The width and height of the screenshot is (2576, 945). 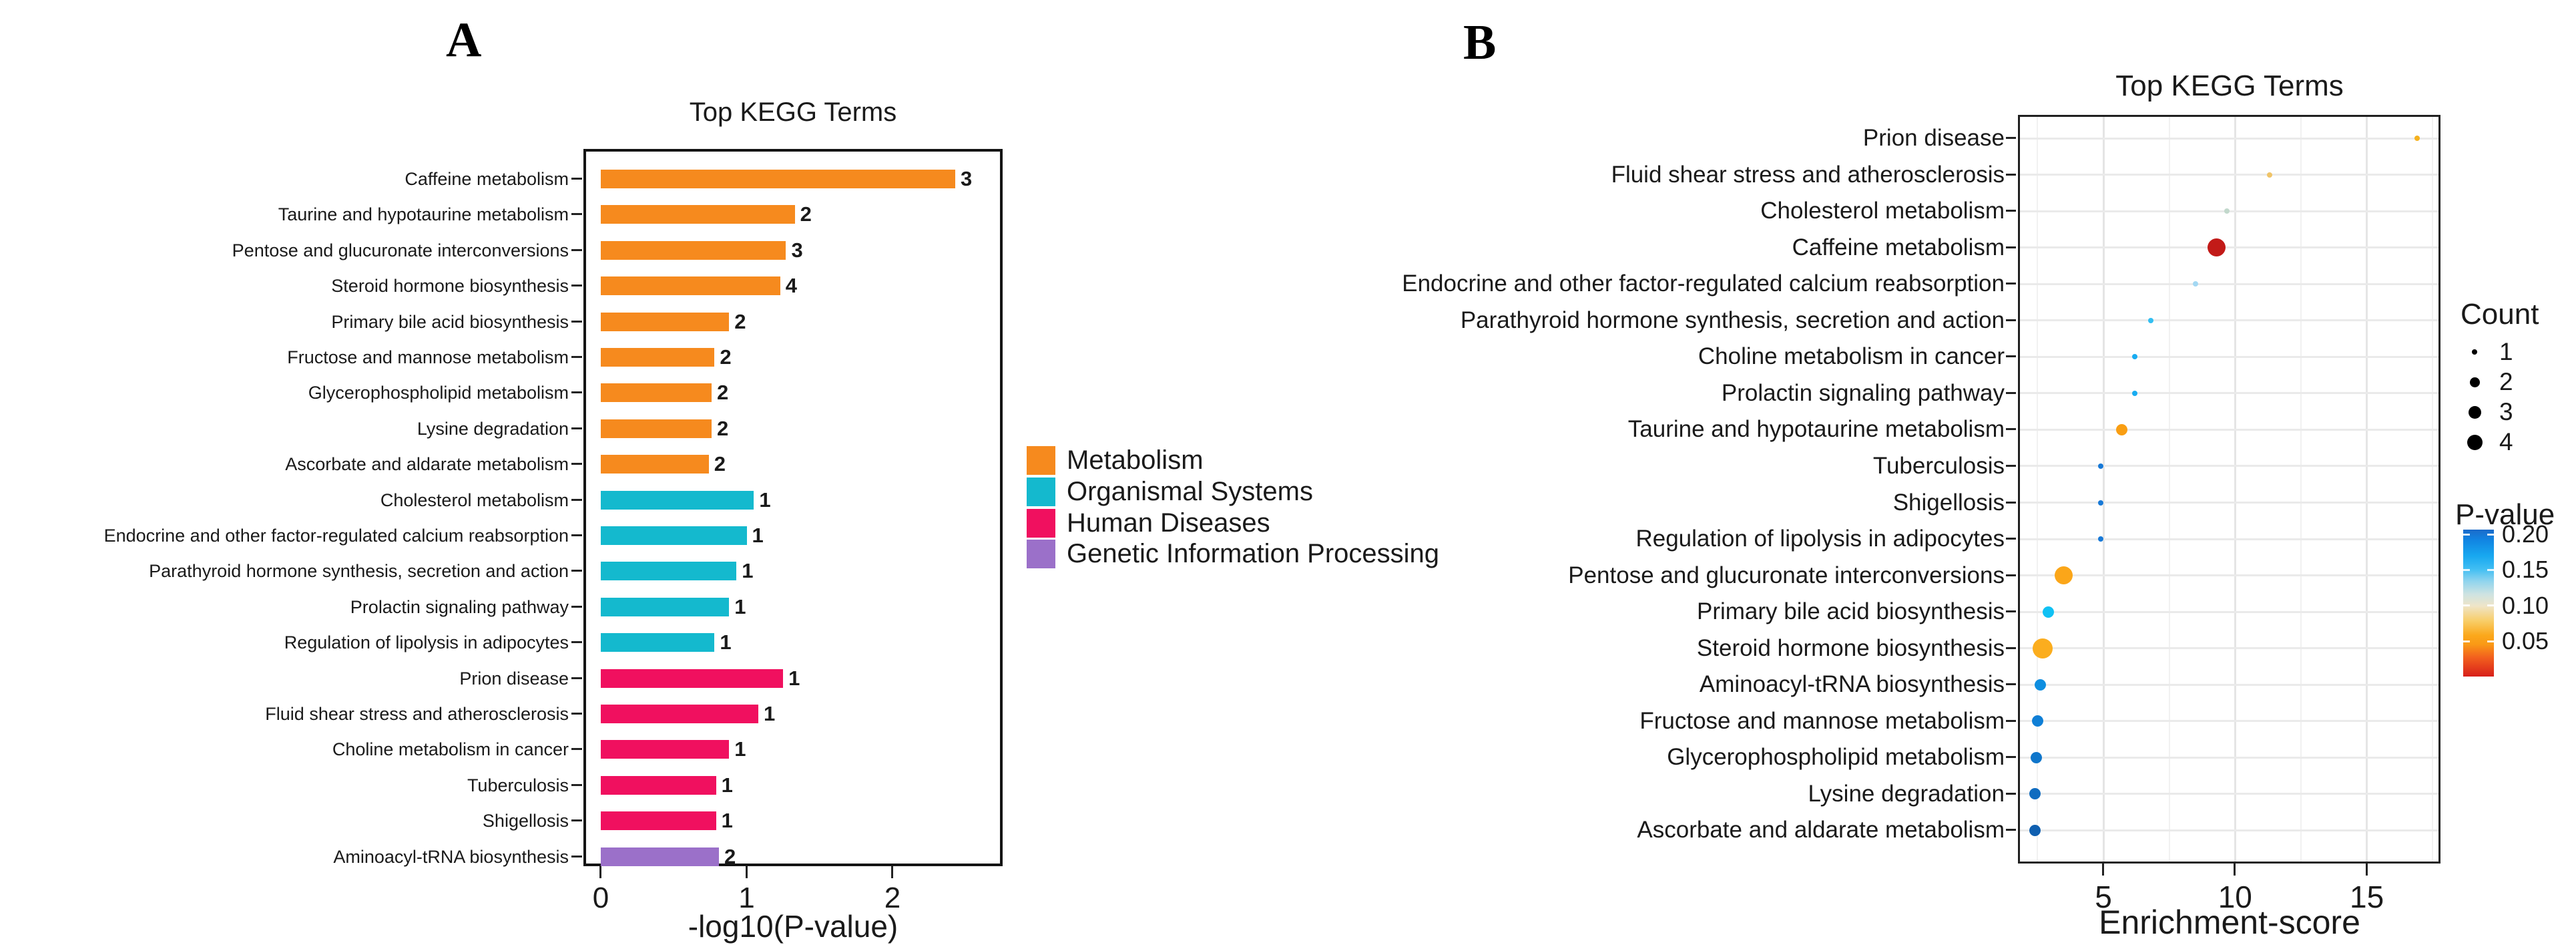 What do you see at coordinates (2229, 922) in the screenshot?
I see `panel-b-x-axis-label: Enrichment-score` at bounding box center [2229, 922].